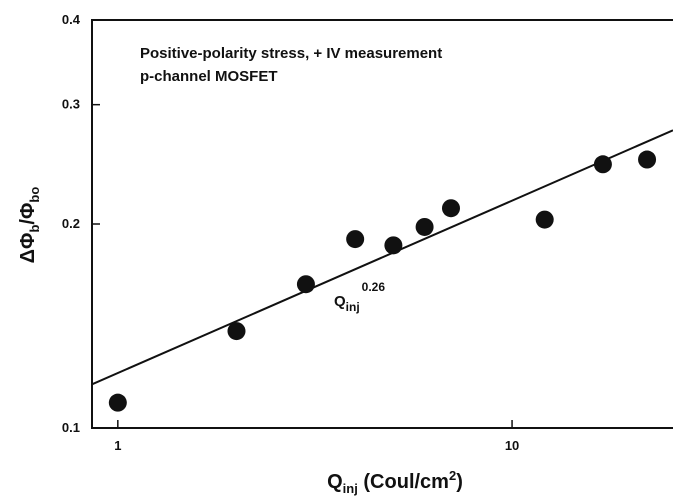 This screenshot has height=501, width=673. I want to click on y-tick-label: 0.4, so click(71, 19).